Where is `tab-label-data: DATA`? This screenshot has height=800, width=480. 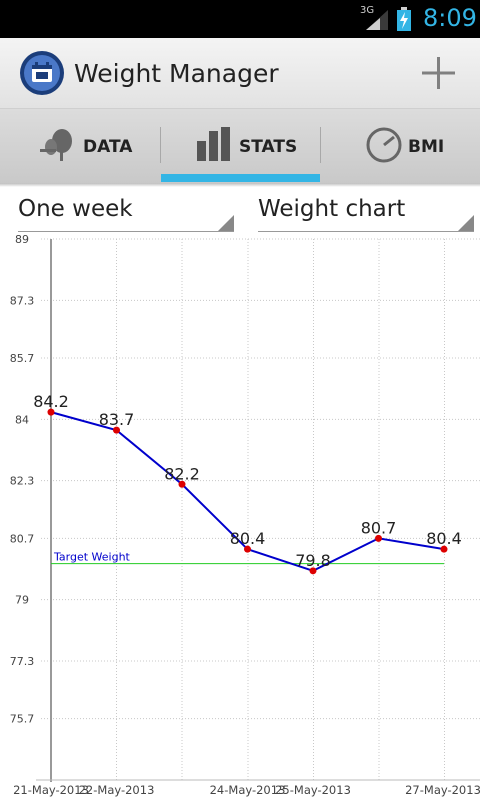
tab-label-data: DATA is located at coordinates (108, 147).